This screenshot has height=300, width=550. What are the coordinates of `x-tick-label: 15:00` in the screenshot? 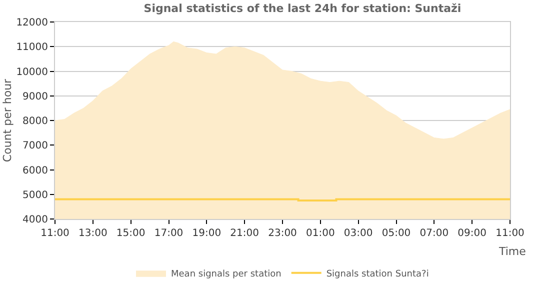 It's located at (131, 233).